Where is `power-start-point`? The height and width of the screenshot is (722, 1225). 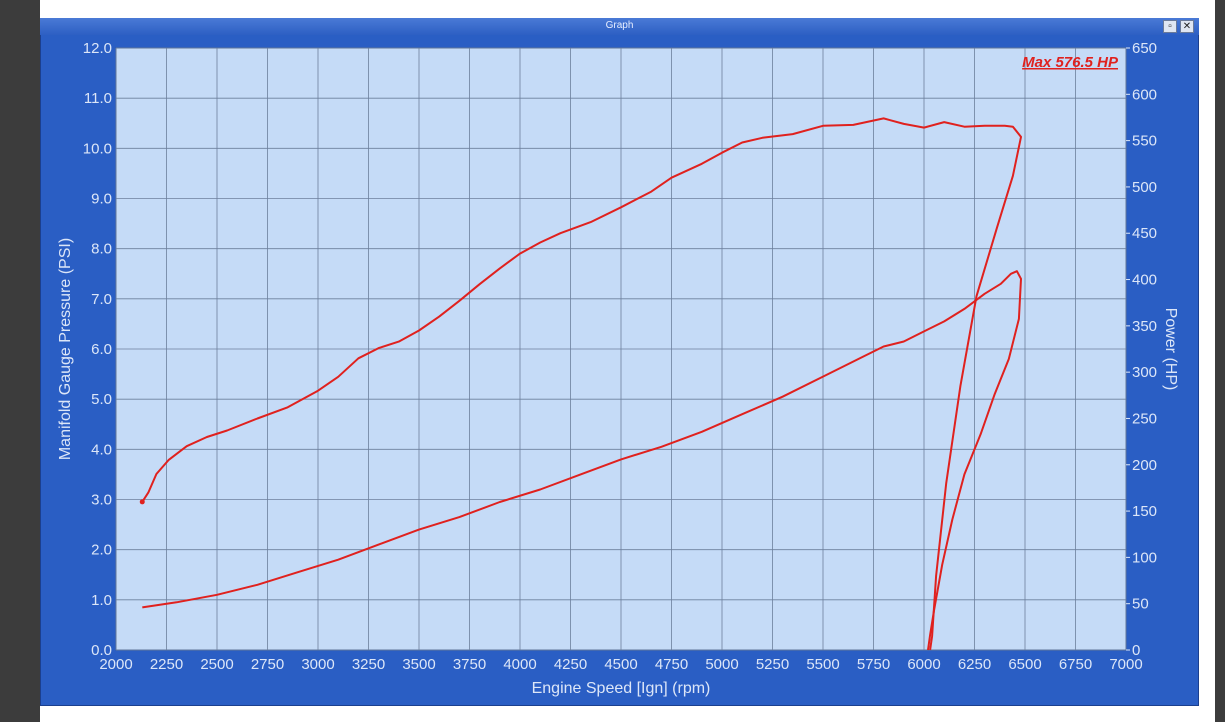 power-start-point is located at coordinates (142, 502).